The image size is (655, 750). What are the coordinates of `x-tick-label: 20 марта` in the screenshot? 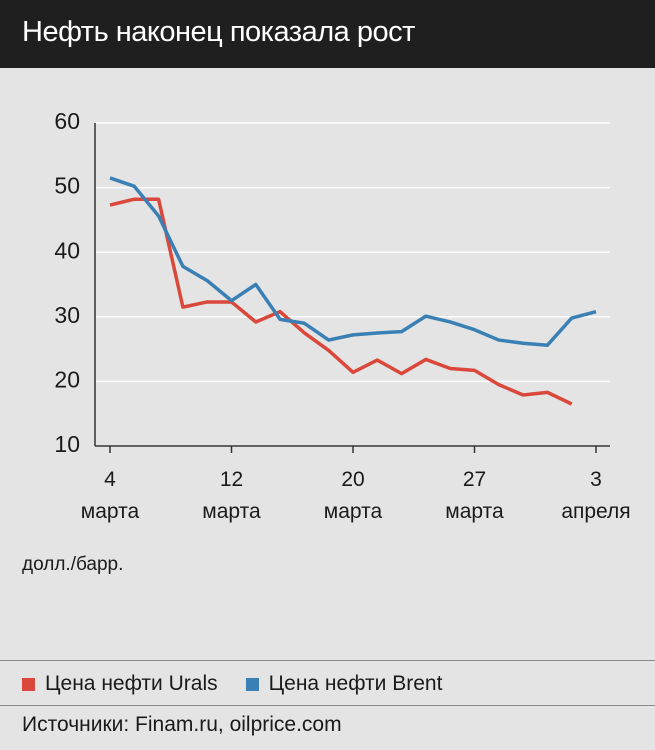 It's located at (353, 495).